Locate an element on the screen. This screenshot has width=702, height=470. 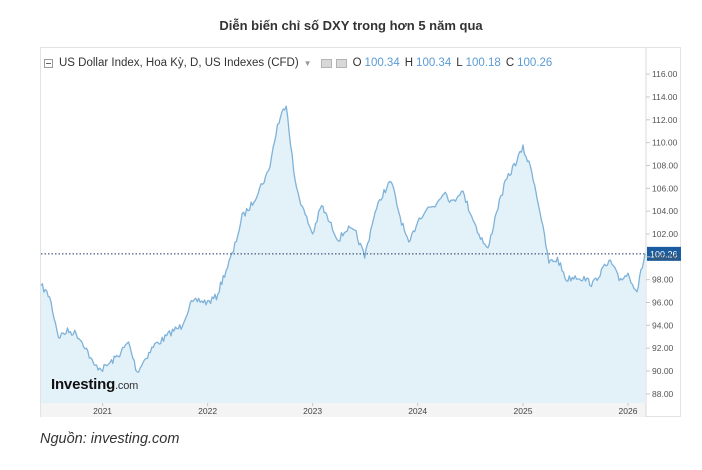
x-tick-label: 2023 is located at coordinates (312, 411).